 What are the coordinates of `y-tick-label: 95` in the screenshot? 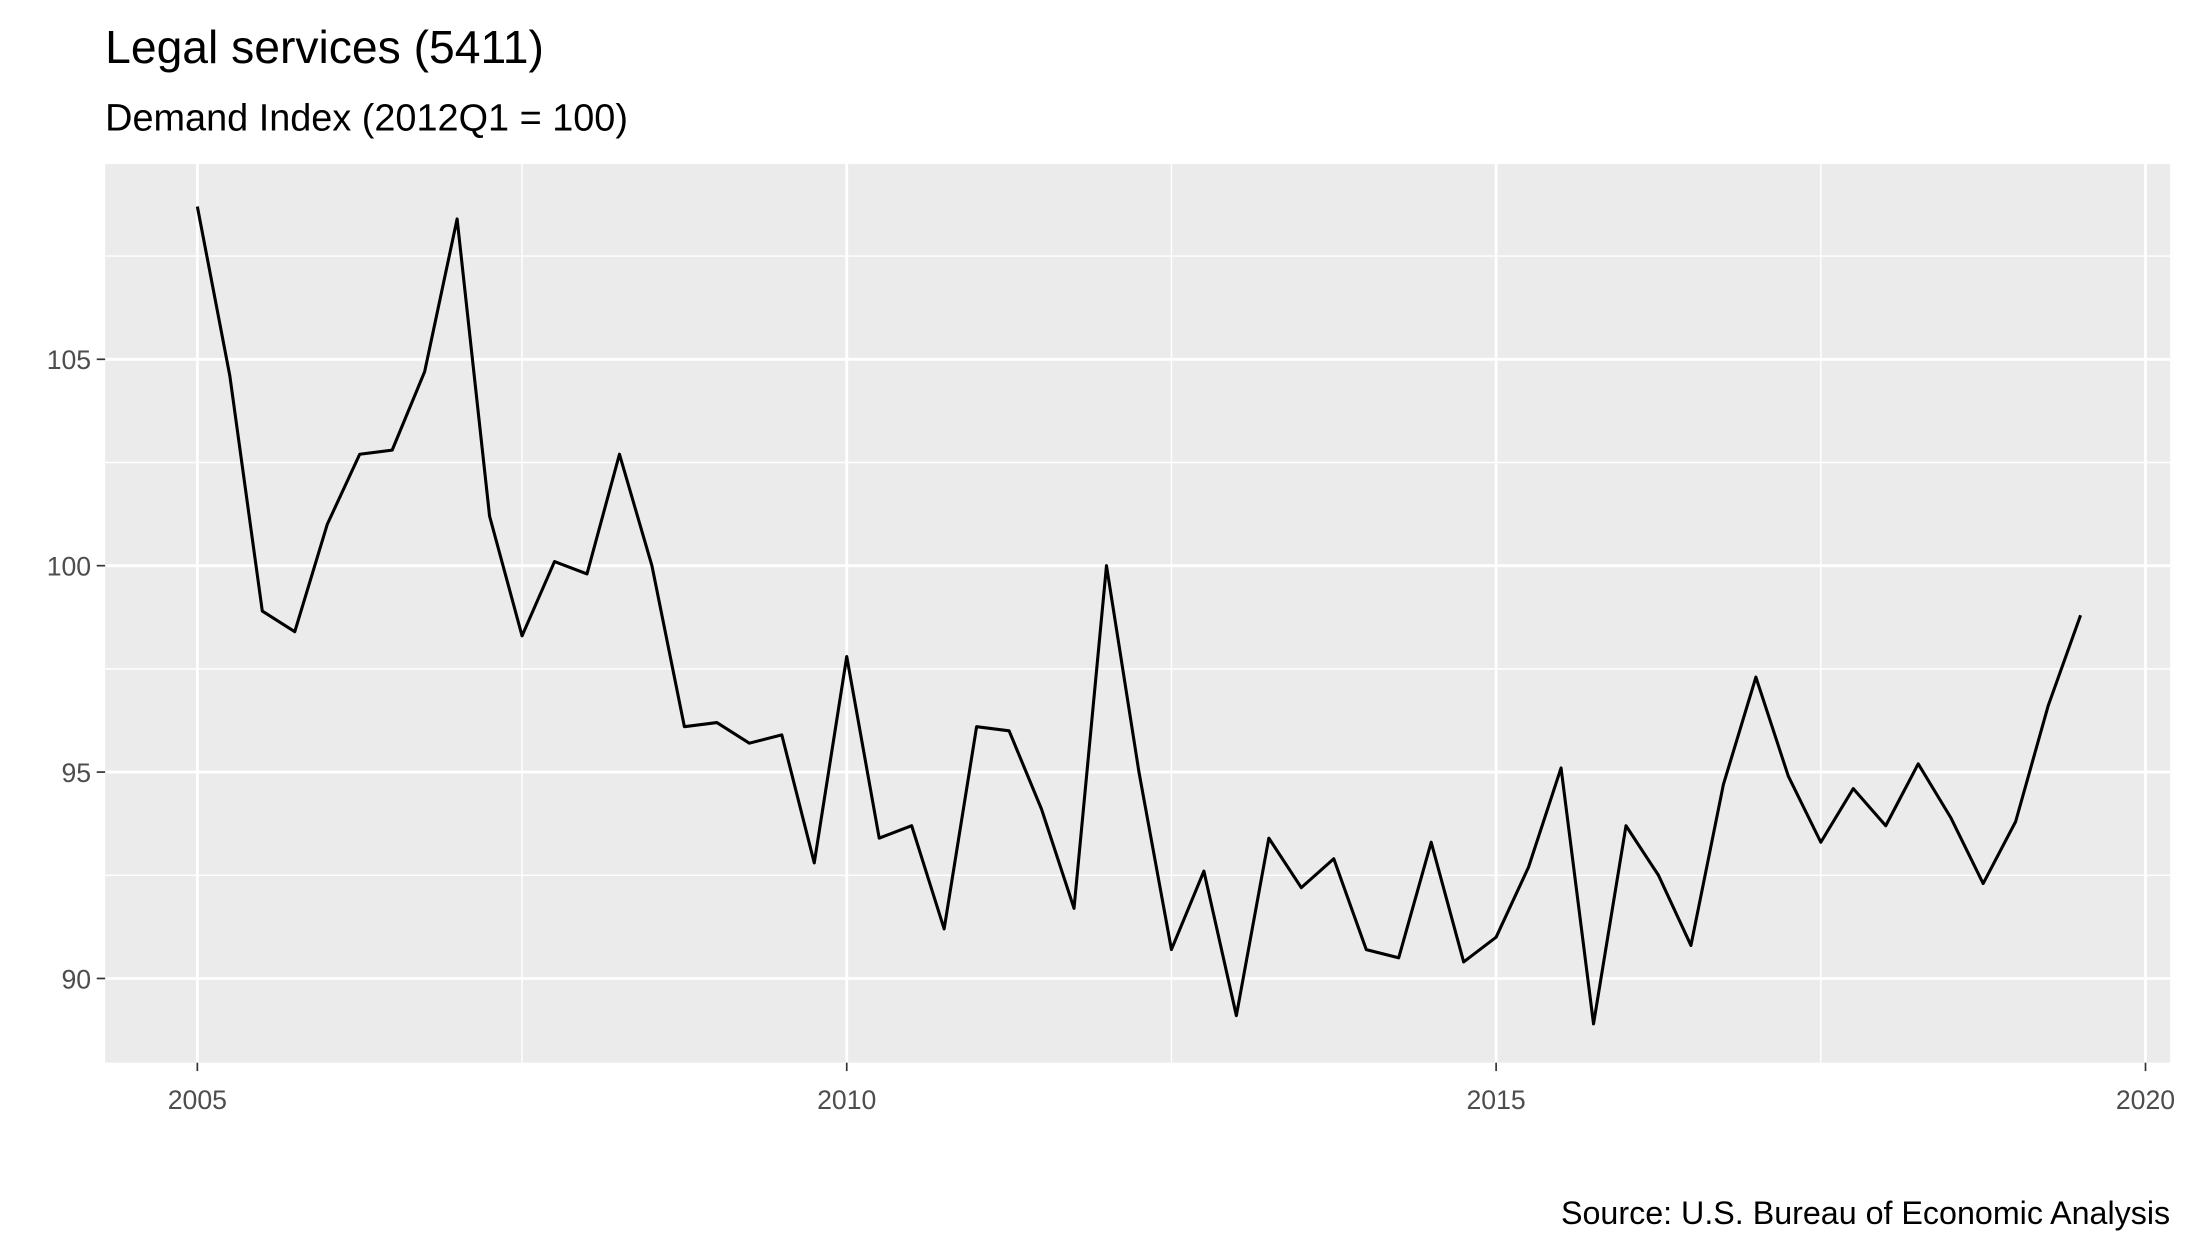 It's located at (77, 773).